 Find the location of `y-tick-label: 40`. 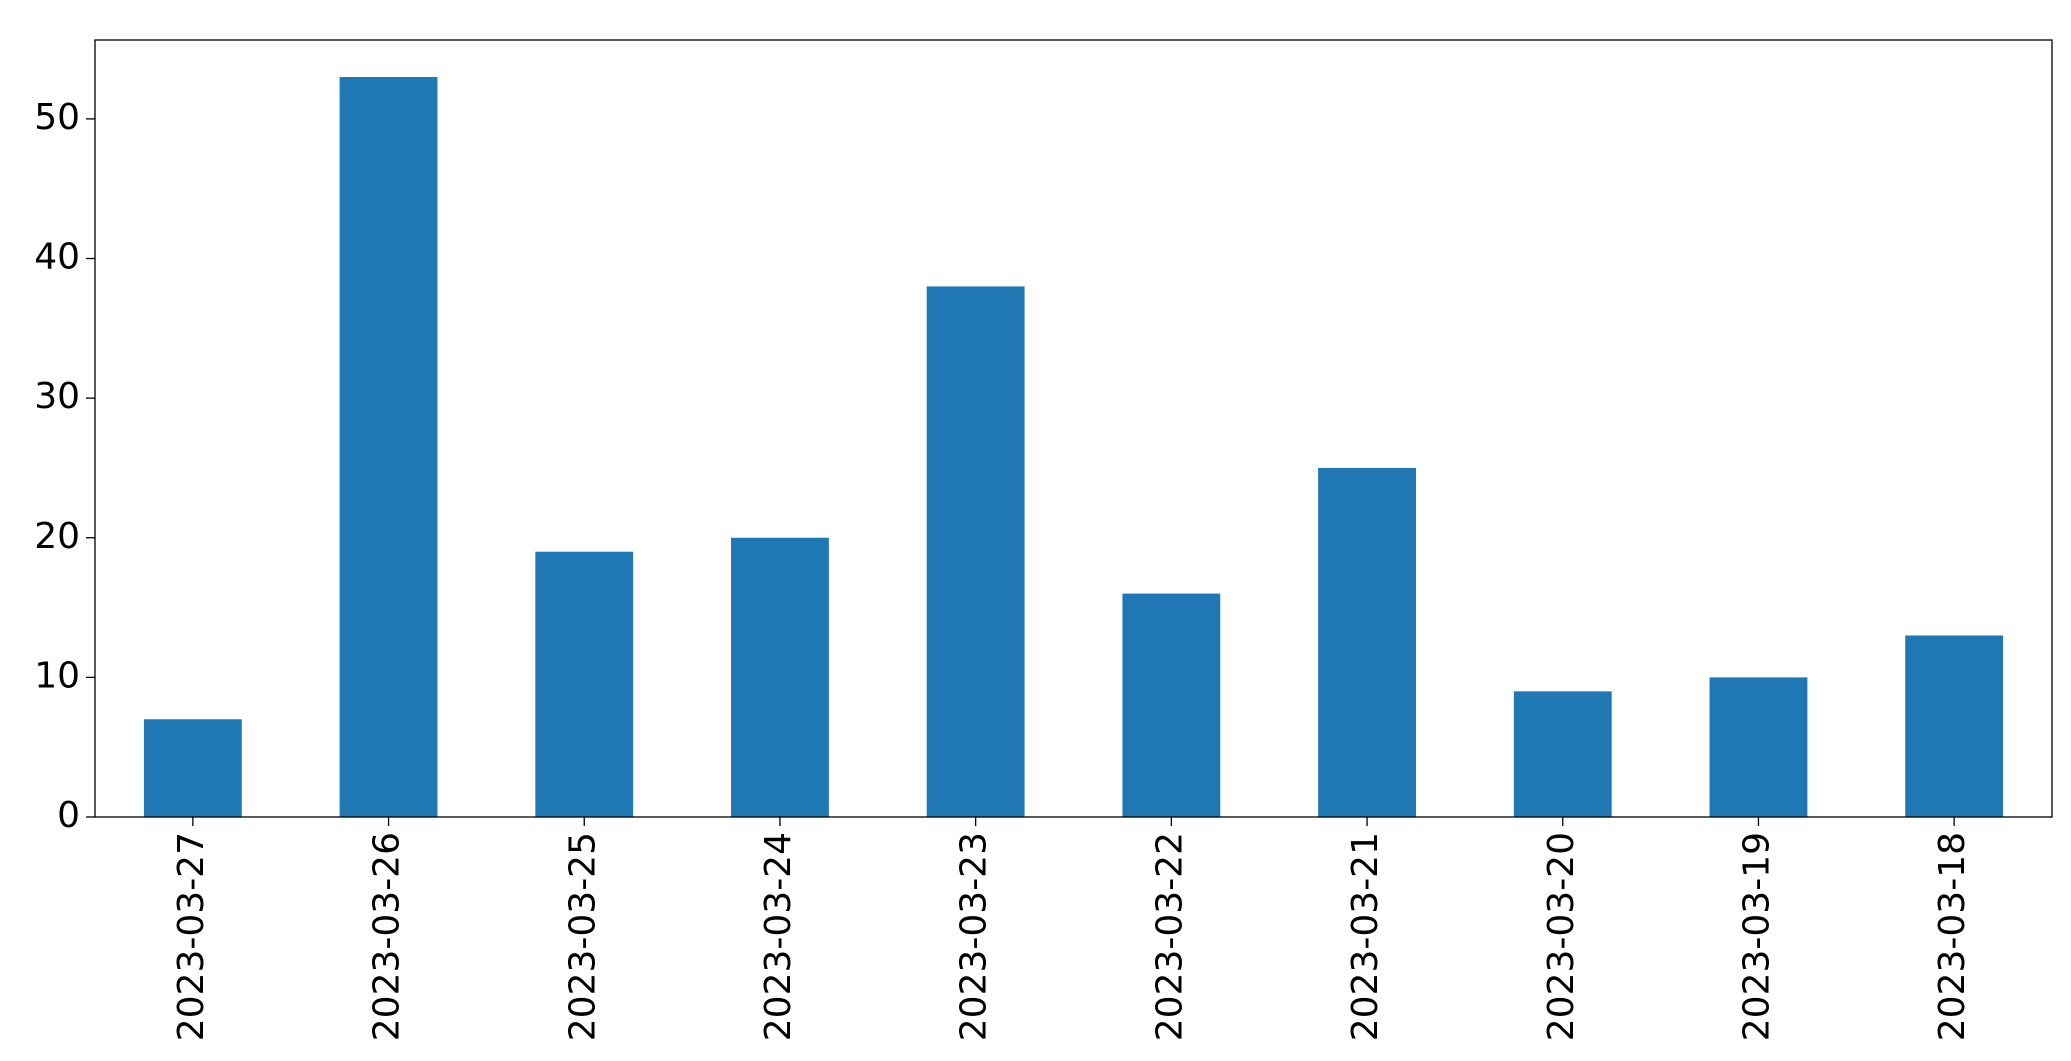

y-tick-label: 40 is located at coordinates (57, 257).